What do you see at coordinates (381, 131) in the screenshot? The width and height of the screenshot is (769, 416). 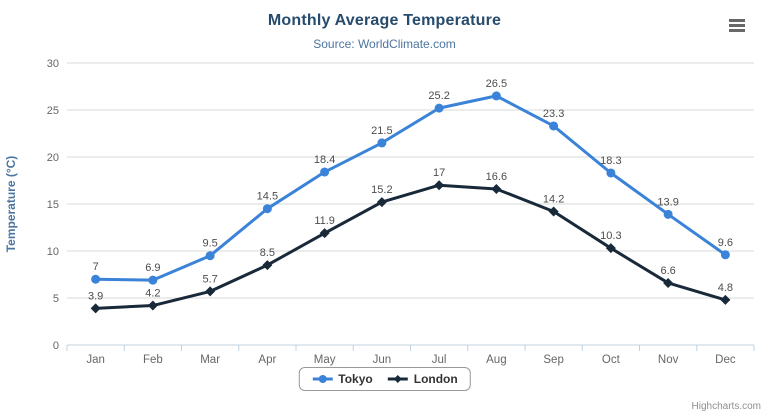 I see `data-label: 21.5` at bounding box center [381, 131].